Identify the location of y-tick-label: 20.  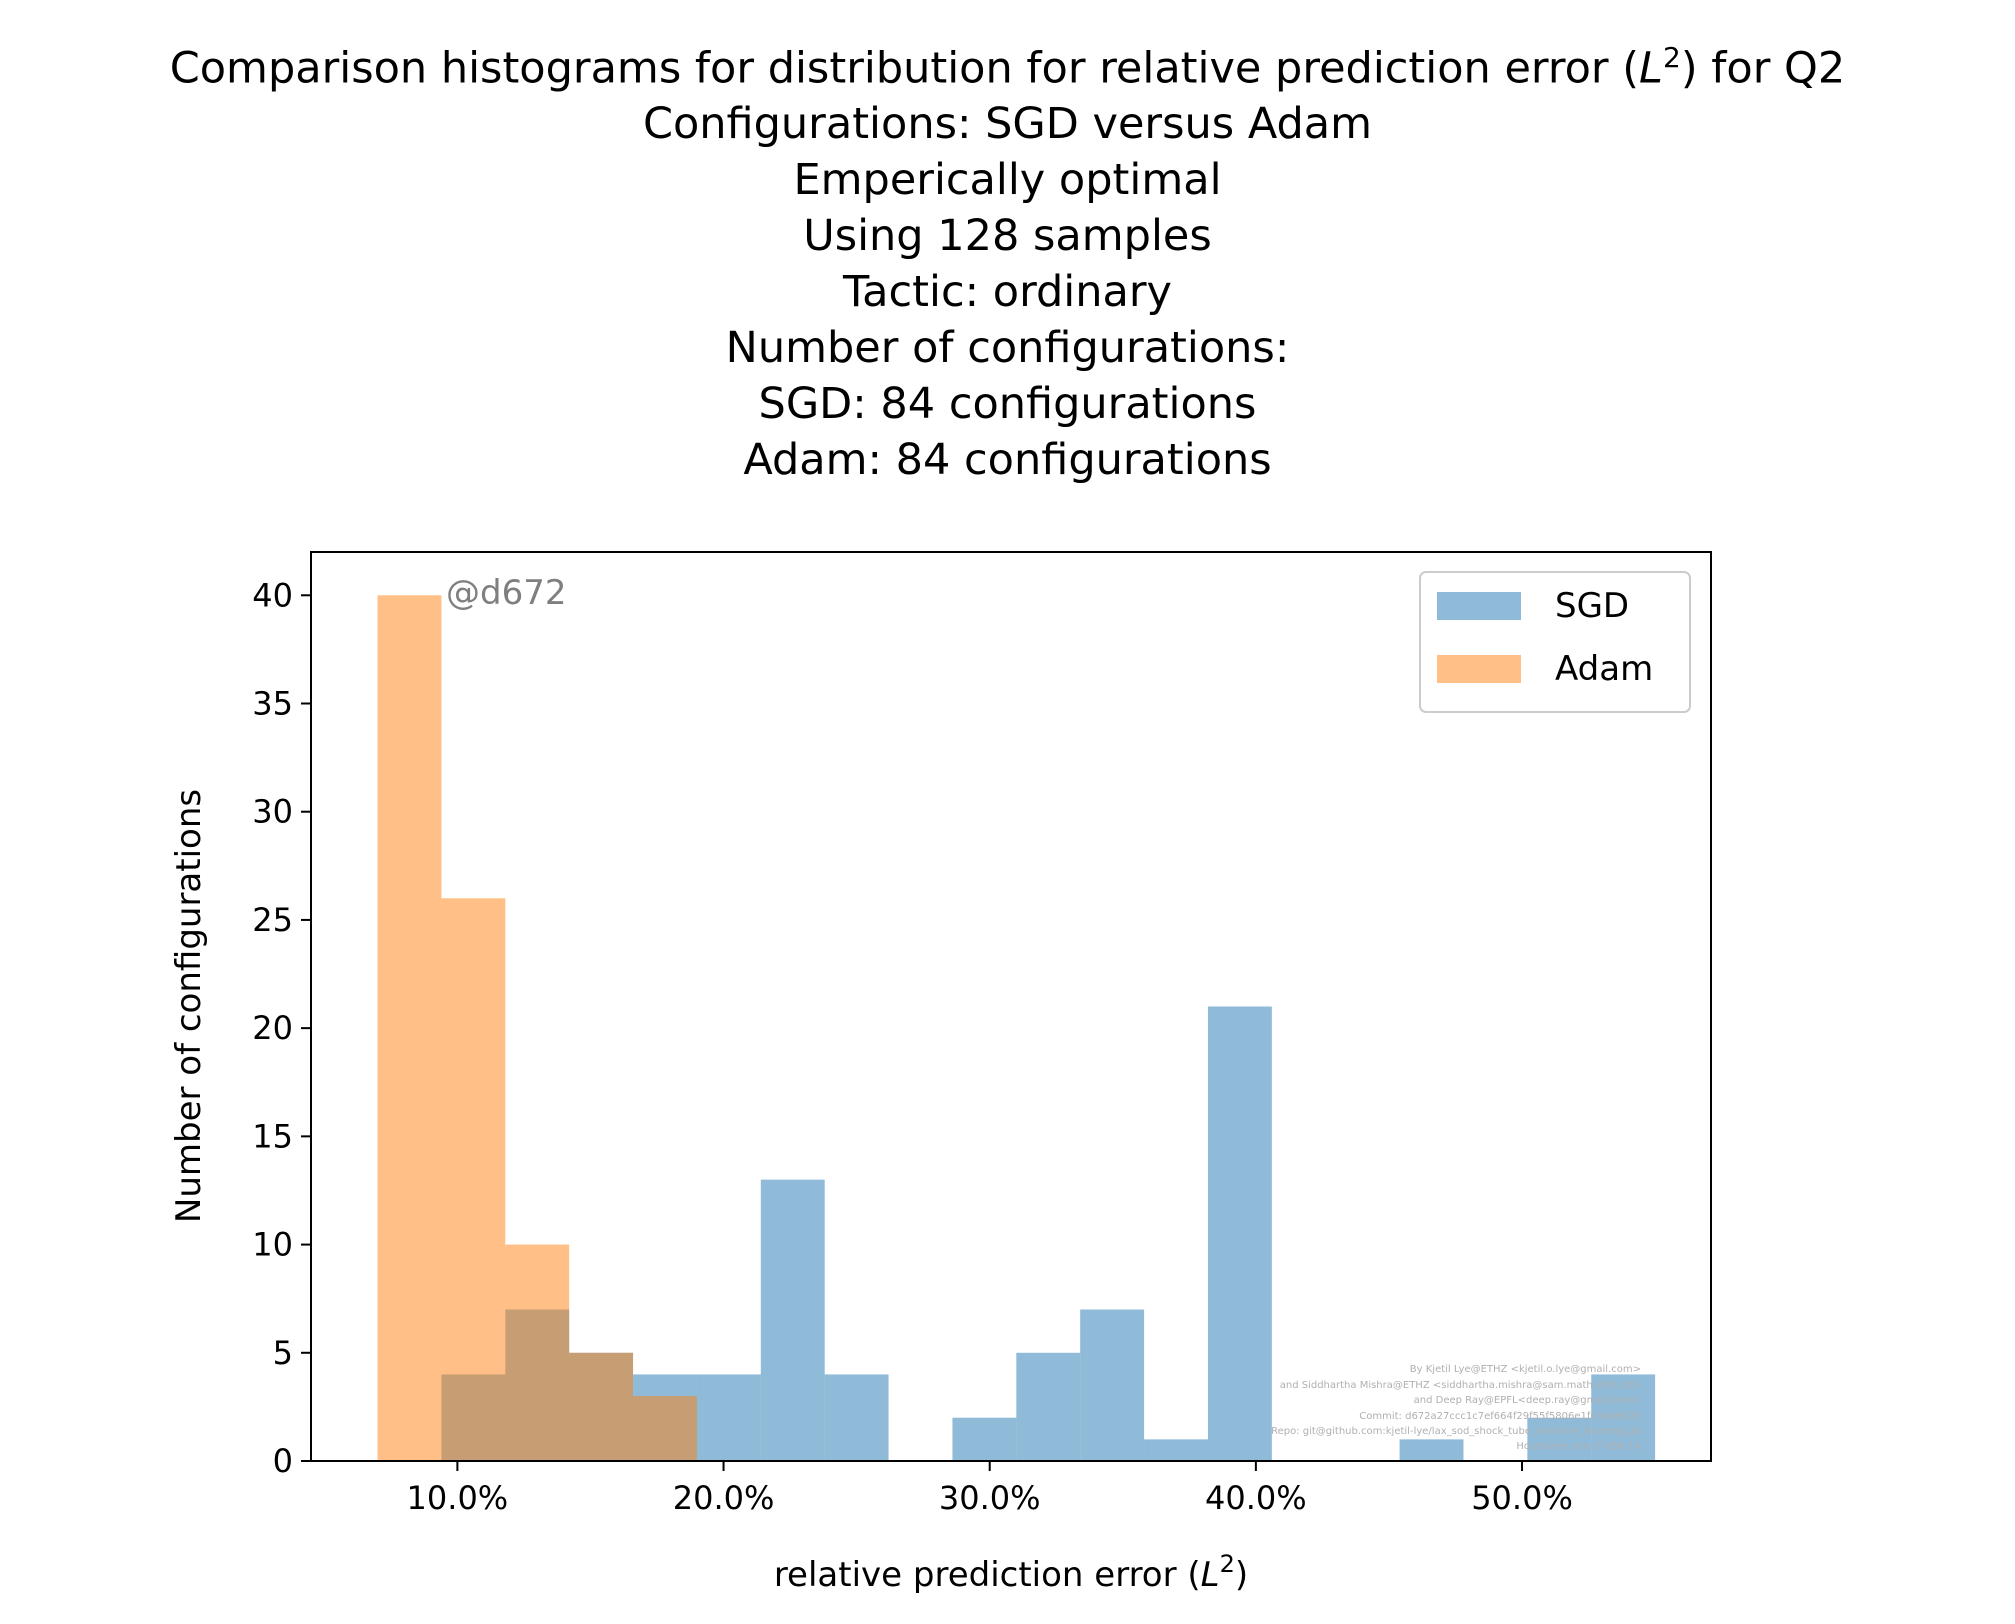
(272, 1028).